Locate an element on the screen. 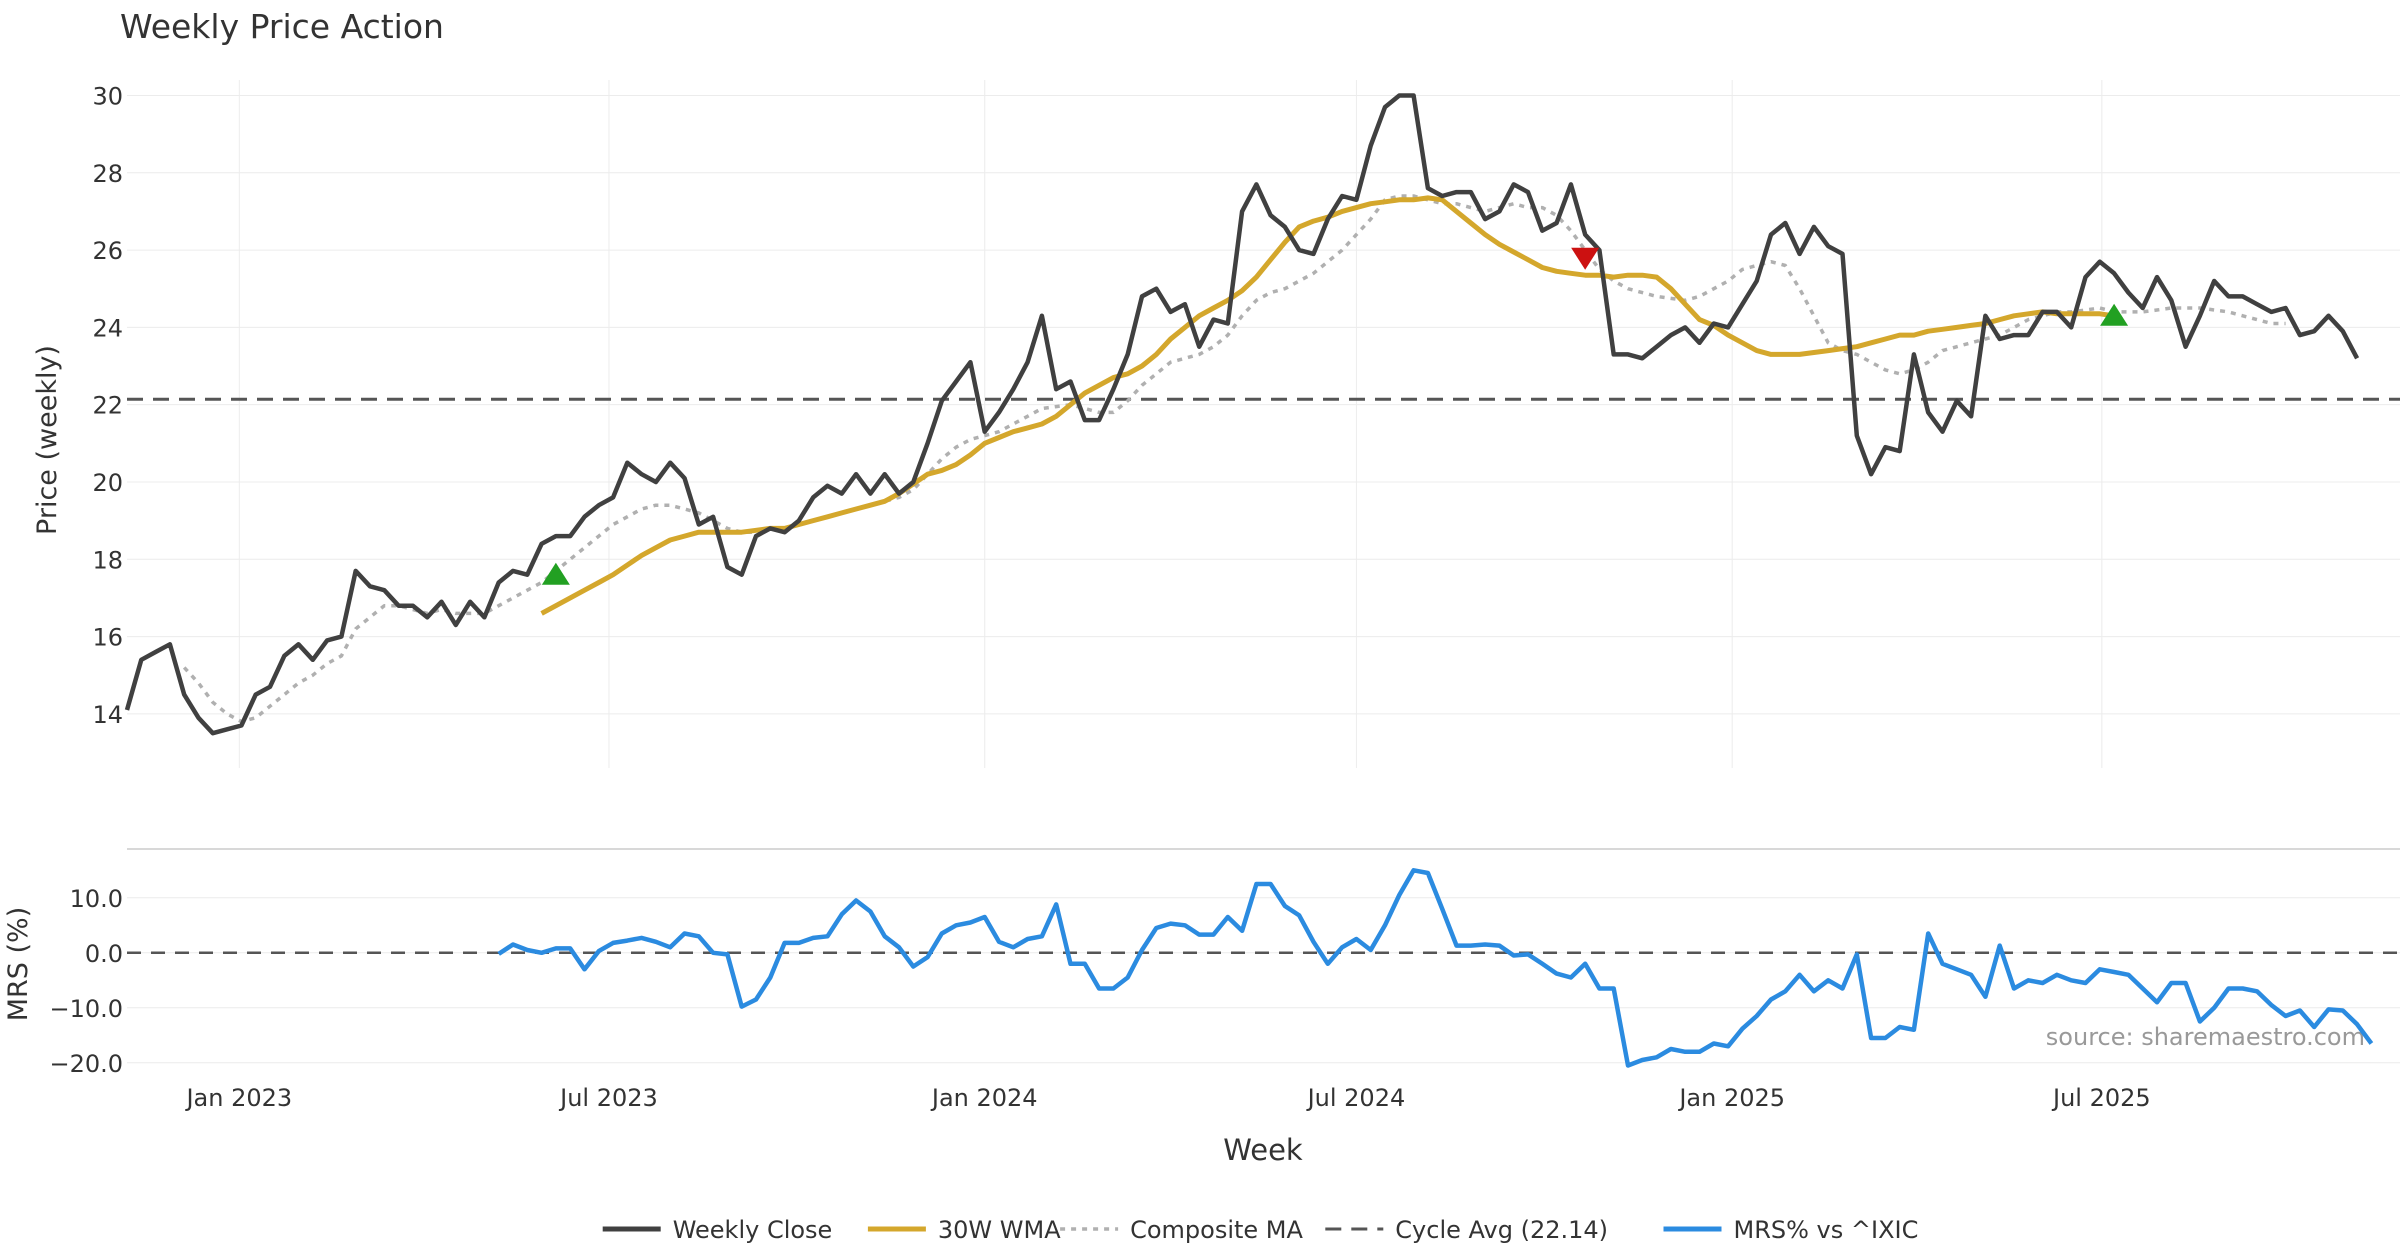 The image size is (2400, 1260). source-annotation: source: sharemaestro.com is located at coordinates (2205, 1037).